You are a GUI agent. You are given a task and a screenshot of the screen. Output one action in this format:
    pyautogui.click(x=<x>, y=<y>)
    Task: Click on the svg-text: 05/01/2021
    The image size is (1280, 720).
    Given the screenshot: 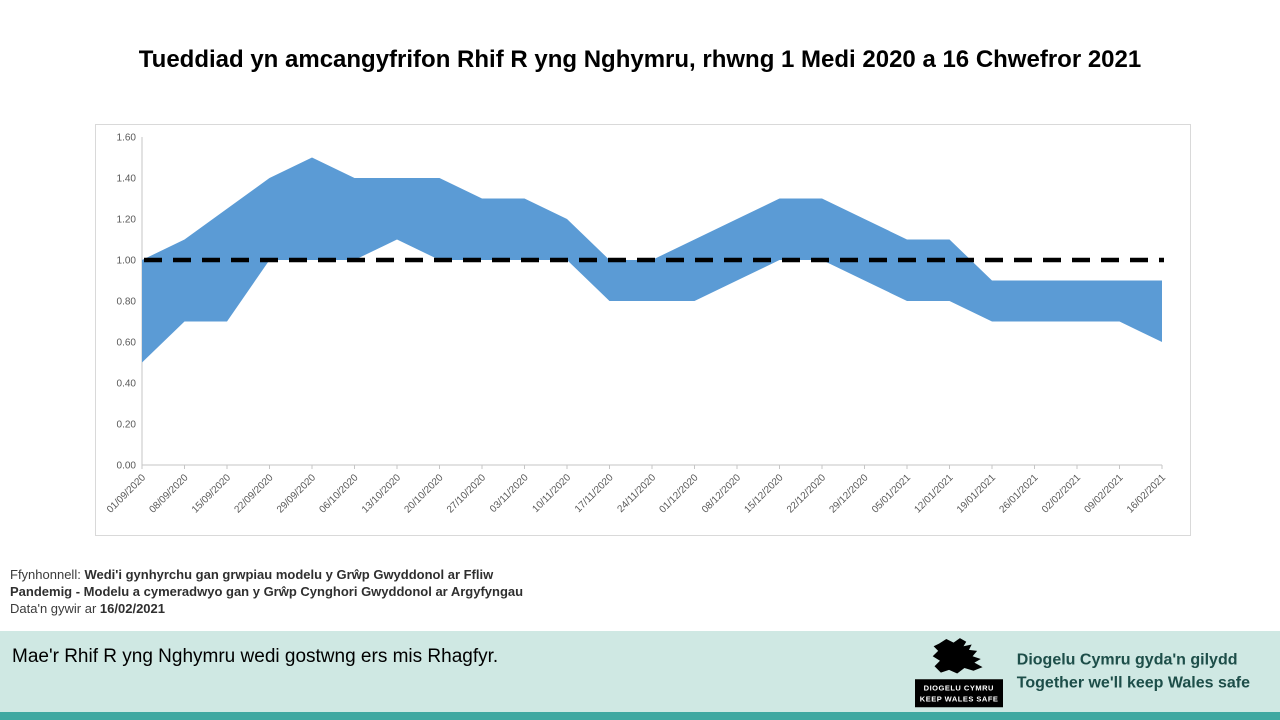 What is the action you would take?
    pyautogui.click(x=891, y=493)
    